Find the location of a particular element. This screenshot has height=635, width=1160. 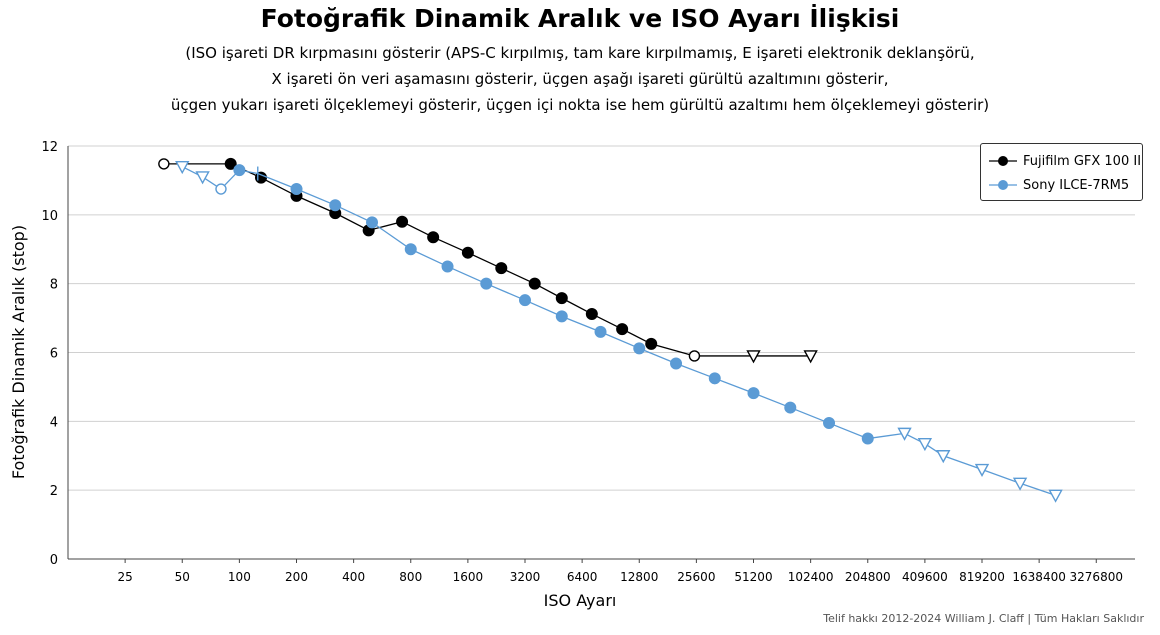

x-tick-label: 100 is located at coordinates (239, 577).